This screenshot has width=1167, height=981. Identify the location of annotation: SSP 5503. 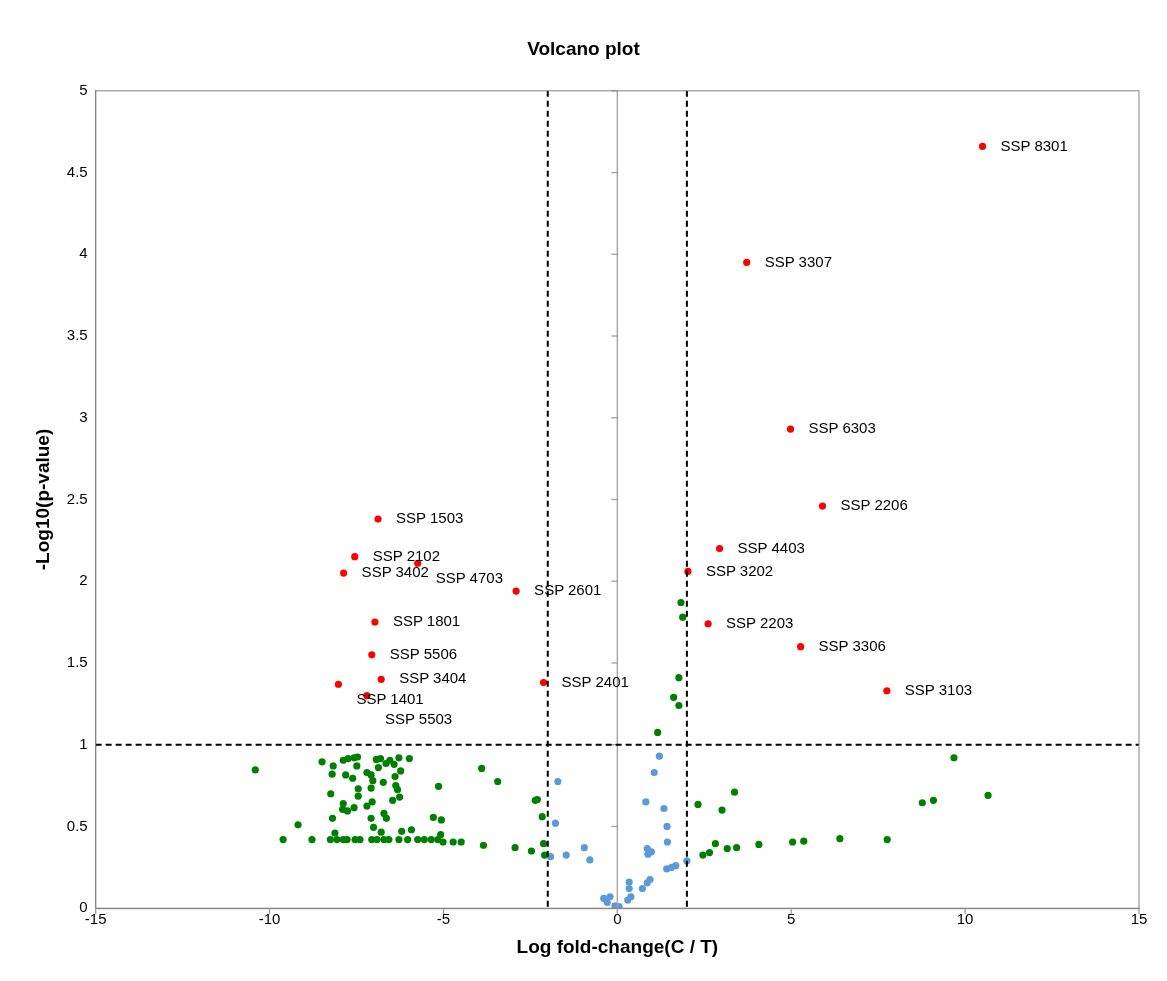
(418, 718).